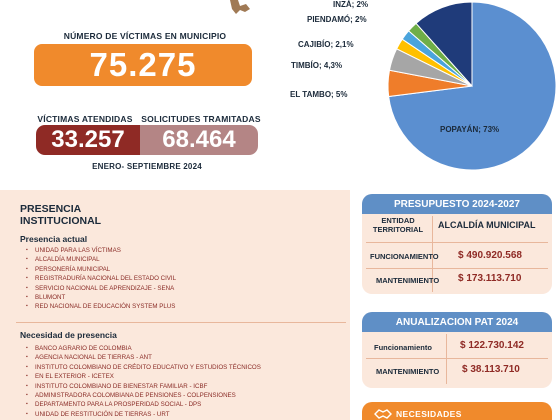 The width and height of the screenshot is (560, 420). What do you see at coordinates (147, 166) in the screenshot?
I see `period-caption: ENERO- SEPTIEMBRE 2024` at bounding box center [147, 166].